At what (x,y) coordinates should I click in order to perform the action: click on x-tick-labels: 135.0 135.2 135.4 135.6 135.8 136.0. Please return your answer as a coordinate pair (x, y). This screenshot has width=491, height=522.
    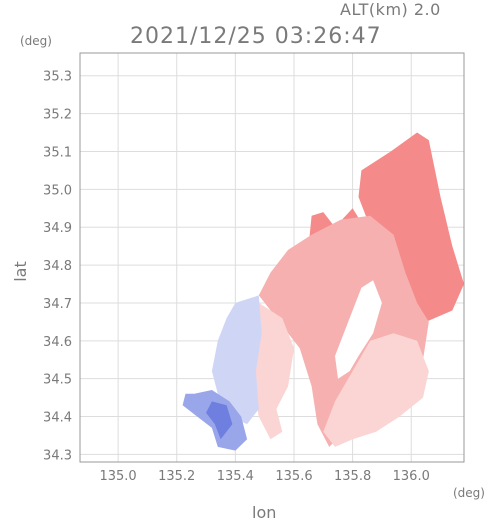
    Looking at the image, I should click on (264, 476).